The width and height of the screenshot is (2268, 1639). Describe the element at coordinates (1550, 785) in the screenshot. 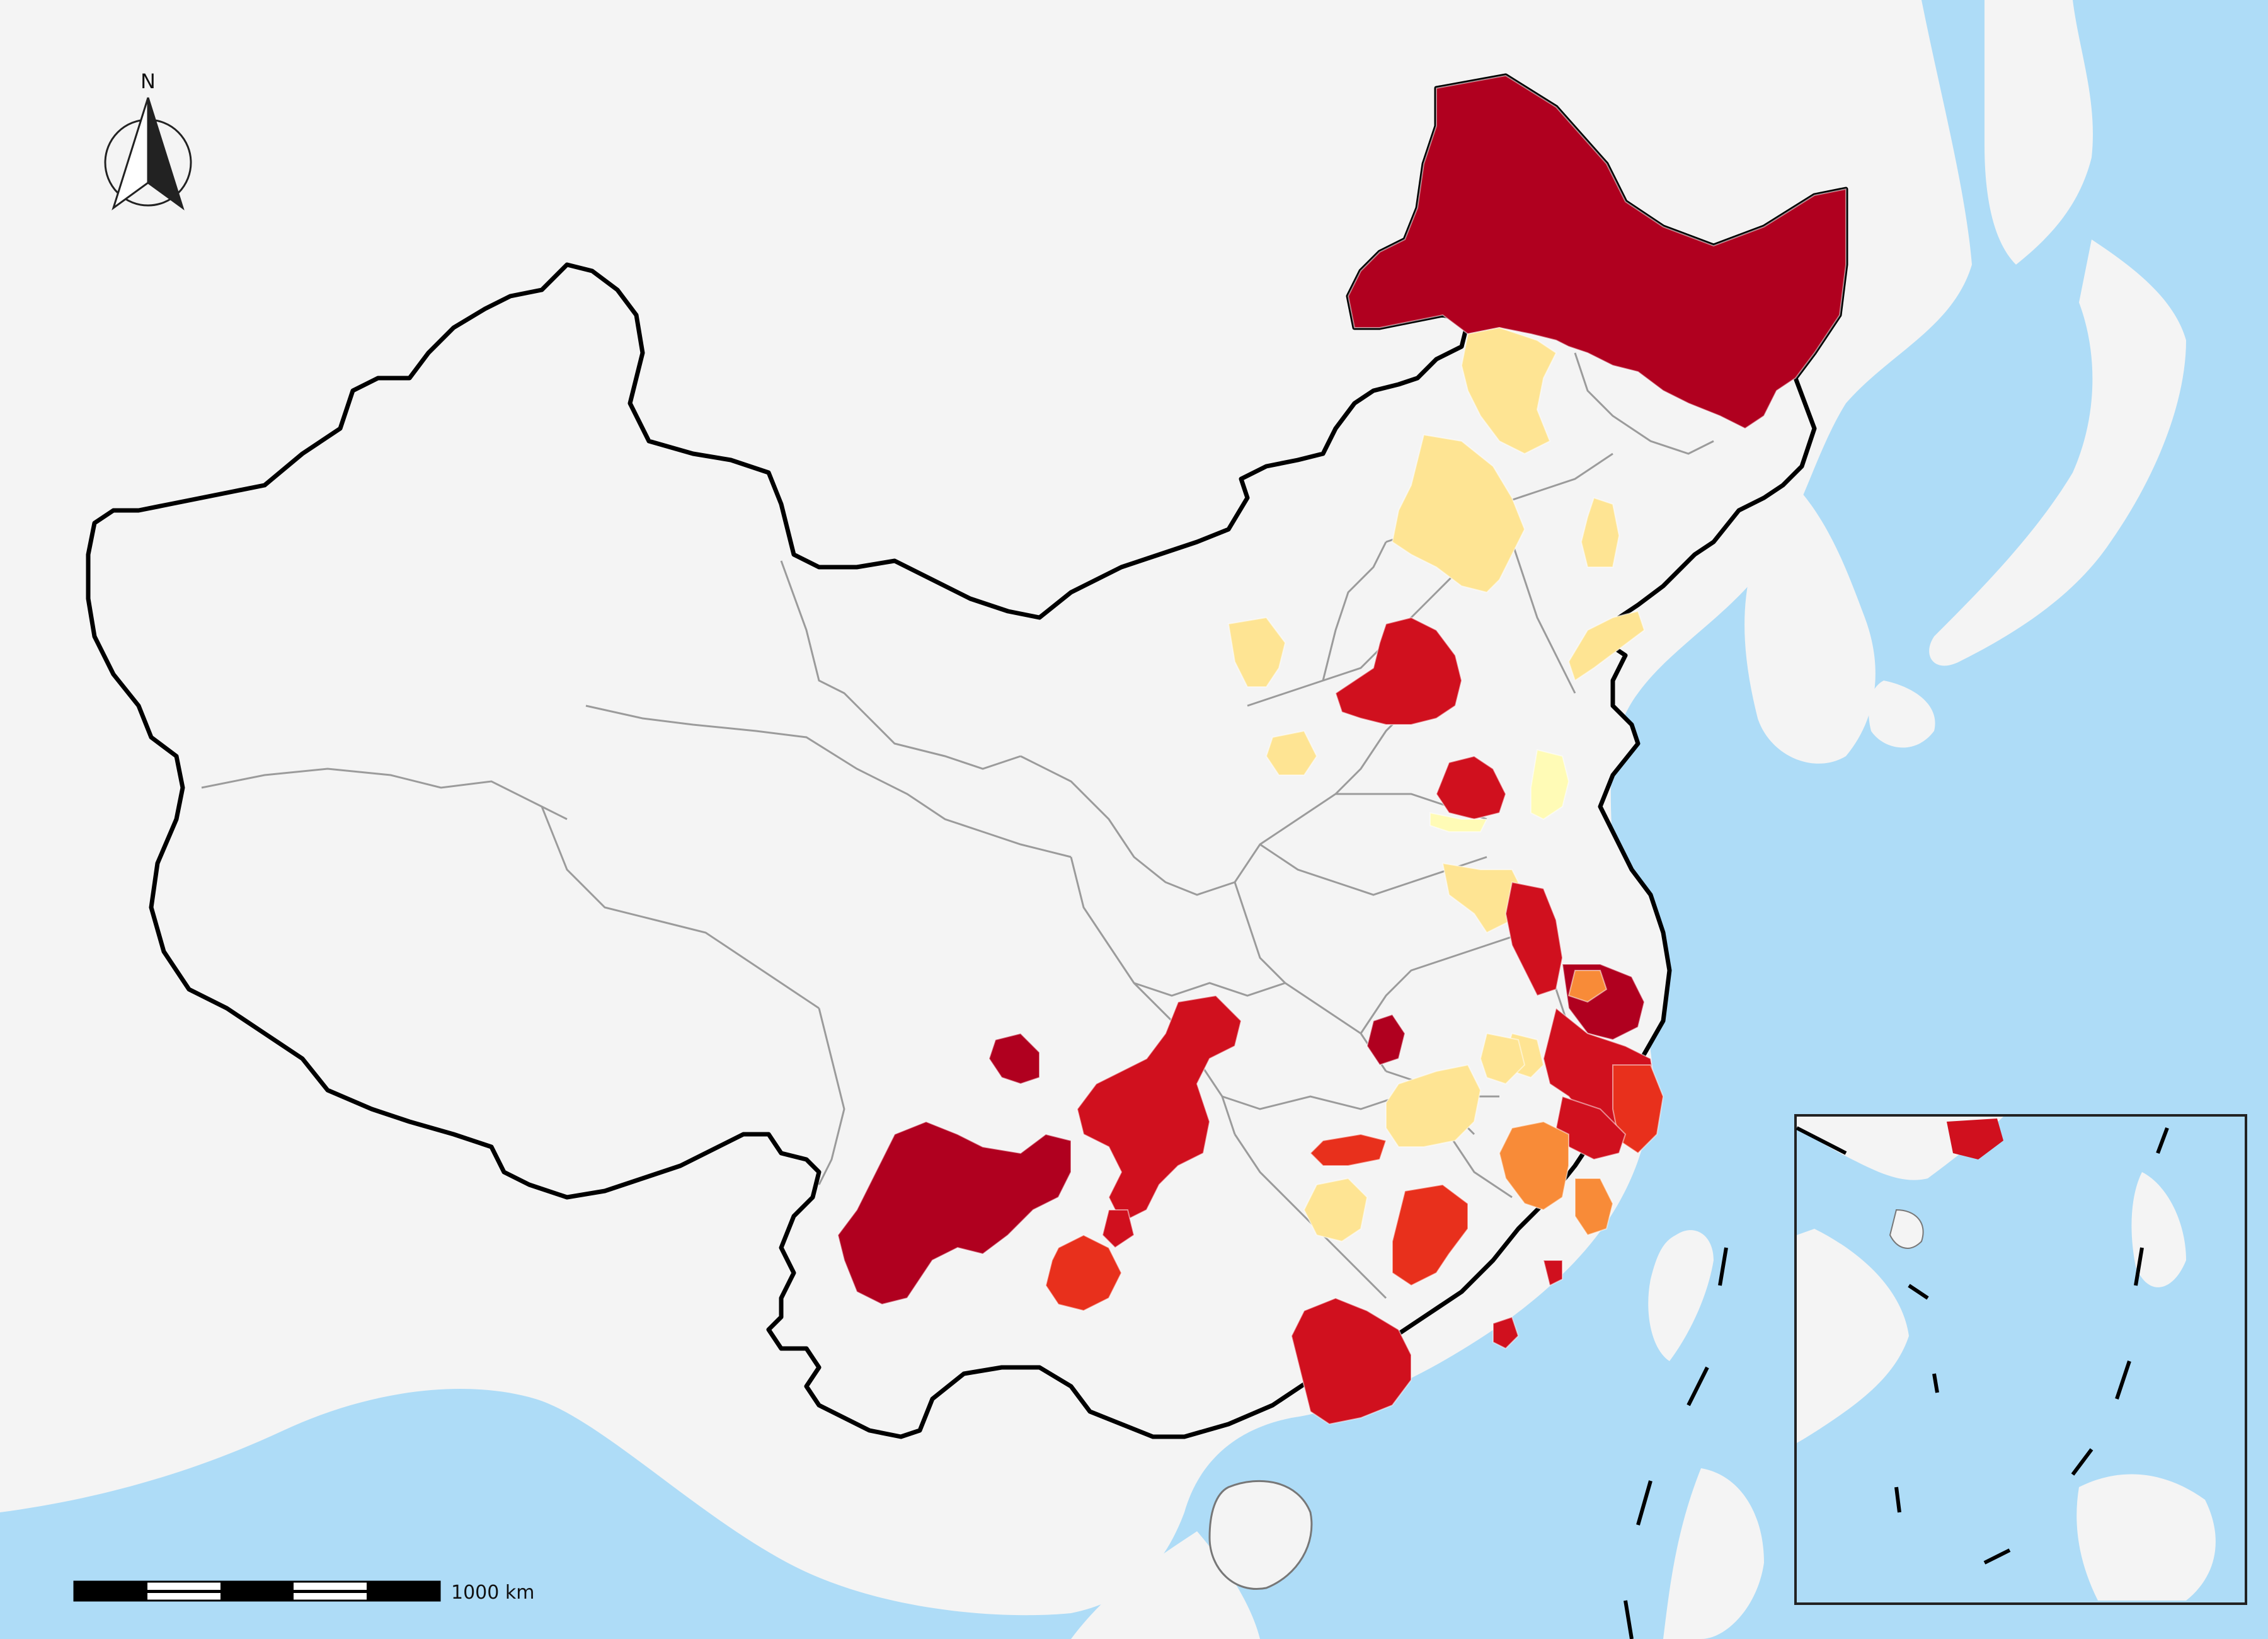

I see `region-qingdao` at that location.